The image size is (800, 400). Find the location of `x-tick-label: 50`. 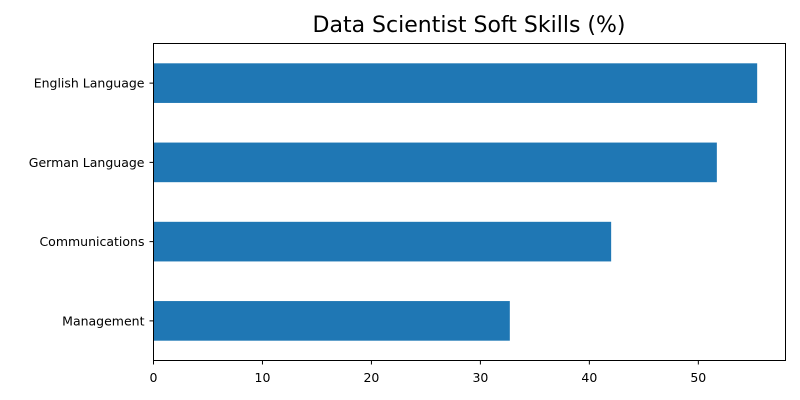

x-tick-label: 50 is located at coordinates (698, 377).